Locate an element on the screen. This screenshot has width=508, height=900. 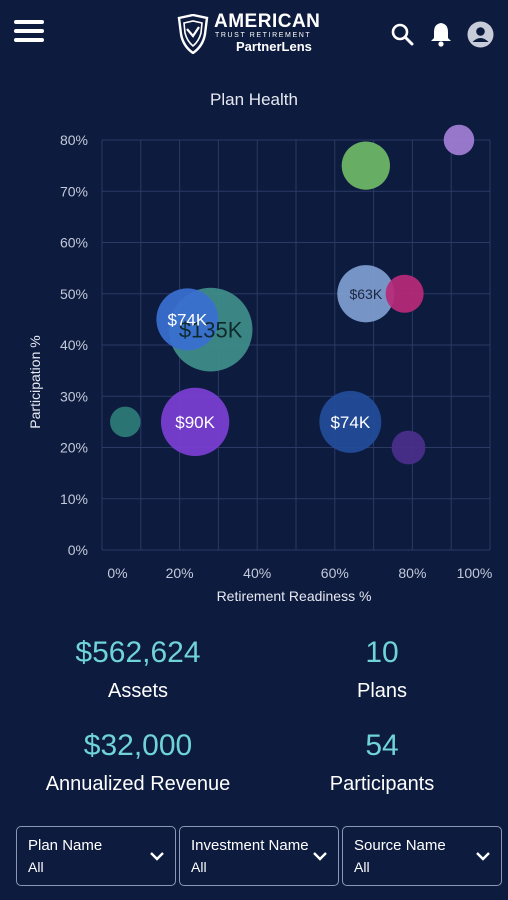
app-header: AMERICAN TRUST RETIREMENT PartnerLens is located at coordinates (254, 34).